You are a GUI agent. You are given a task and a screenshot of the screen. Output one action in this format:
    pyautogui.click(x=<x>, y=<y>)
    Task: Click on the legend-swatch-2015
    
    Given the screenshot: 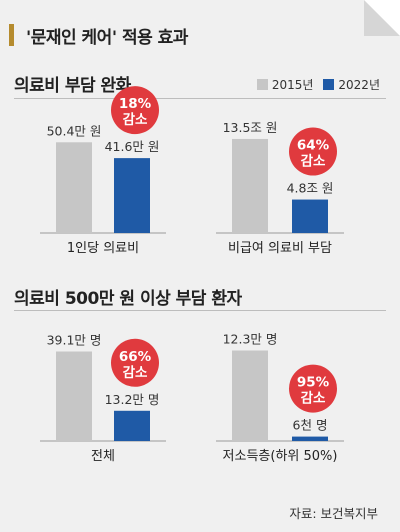 What is the action you would take?
    pyautogui.click(x=262, y=84)
    